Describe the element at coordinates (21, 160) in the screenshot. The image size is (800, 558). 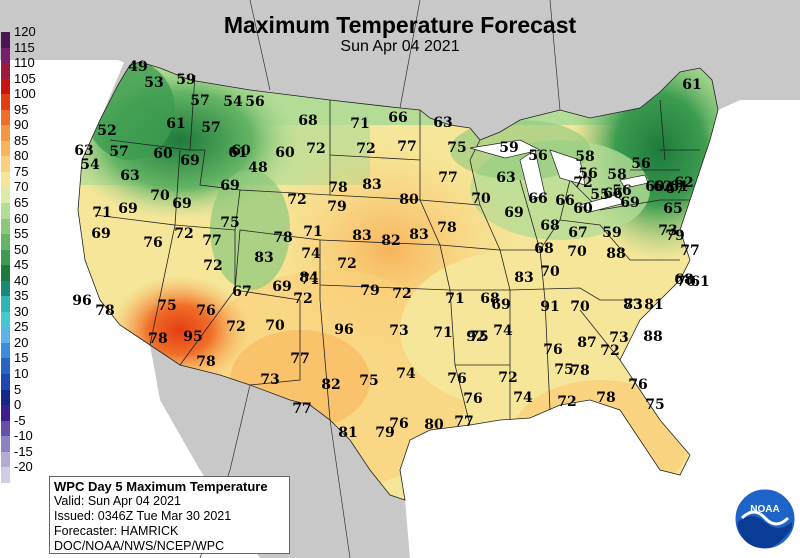
I see `legend-row: 80` at that location.